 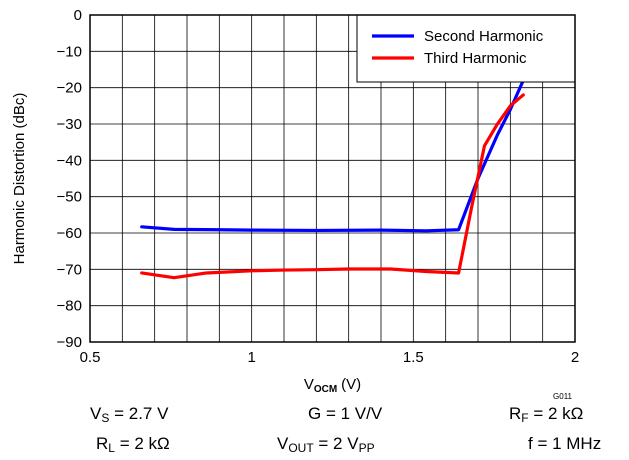 I want to click on x-tick-label: 0.5, so click(x=90, y=357).